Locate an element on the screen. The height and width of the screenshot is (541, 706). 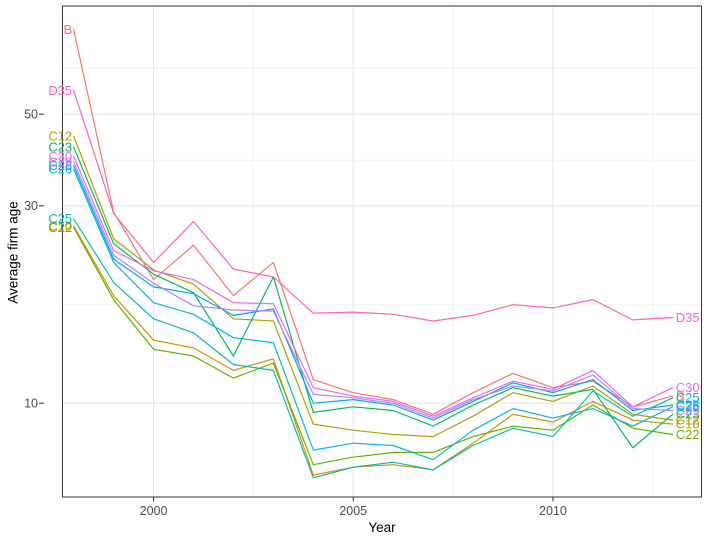
x-axis-title: Year is located at coordinates (382, 527).